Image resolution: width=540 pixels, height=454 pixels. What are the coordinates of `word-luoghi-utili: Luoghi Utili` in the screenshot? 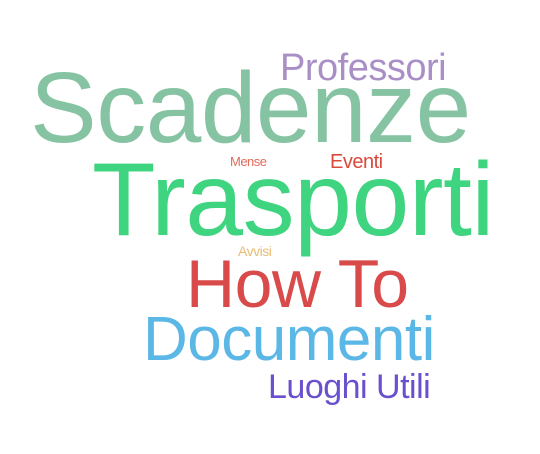 It's located at (349, 387).